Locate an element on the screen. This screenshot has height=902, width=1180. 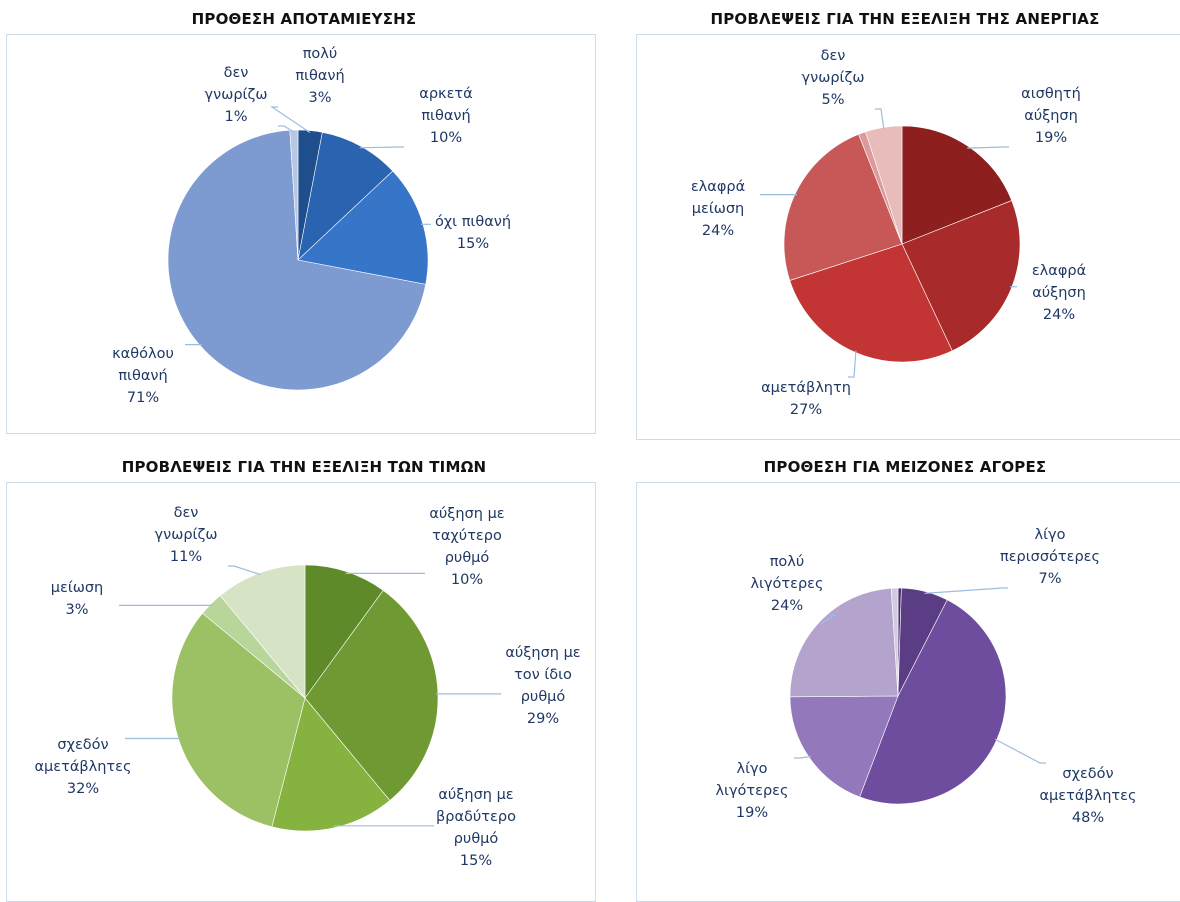
slice-label: δεν γνωρίζω 1% is located at coordinates (236, 95).